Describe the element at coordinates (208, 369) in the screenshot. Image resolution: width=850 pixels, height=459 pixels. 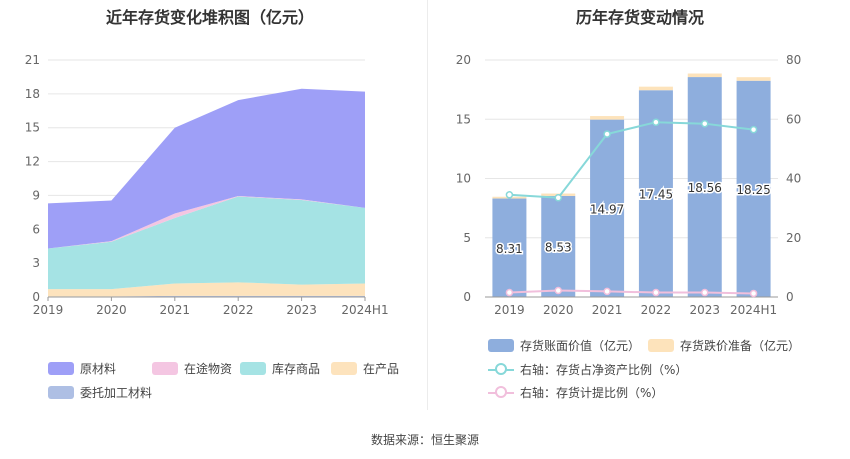
I see `legend-label: 在途物资` at that location.